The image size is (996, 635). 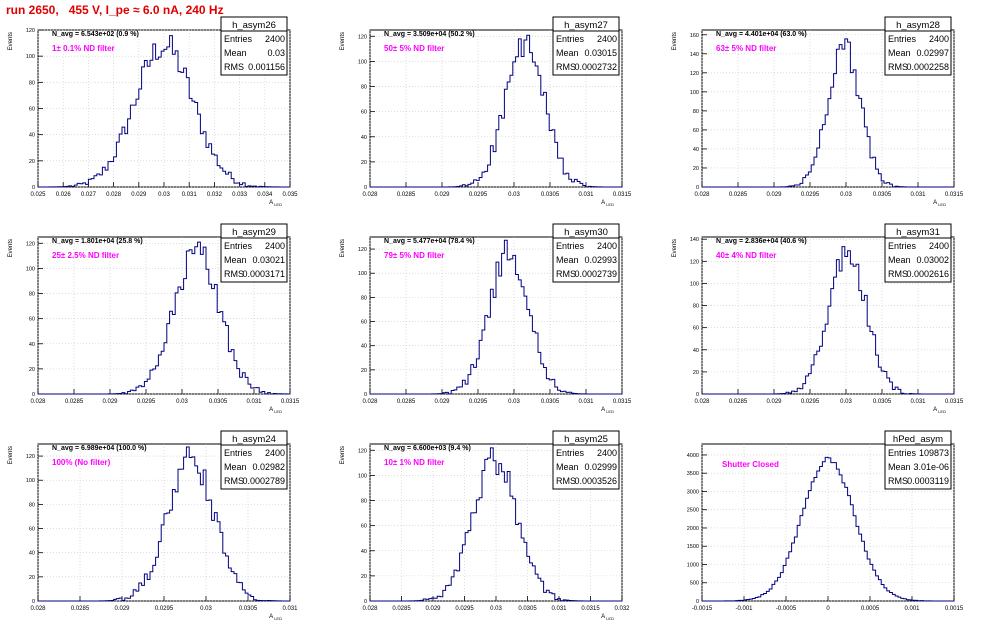 I want to click on x-tick-label: 0.032, so click(x=215, y=195).